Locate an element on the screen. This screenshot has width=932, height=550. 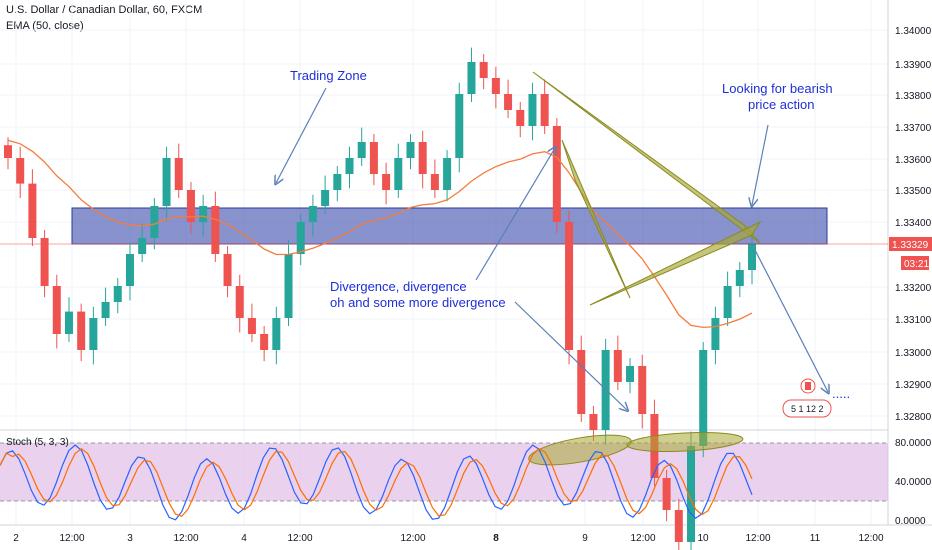
arrow-divergence-down is located at coordinates (570, 355).